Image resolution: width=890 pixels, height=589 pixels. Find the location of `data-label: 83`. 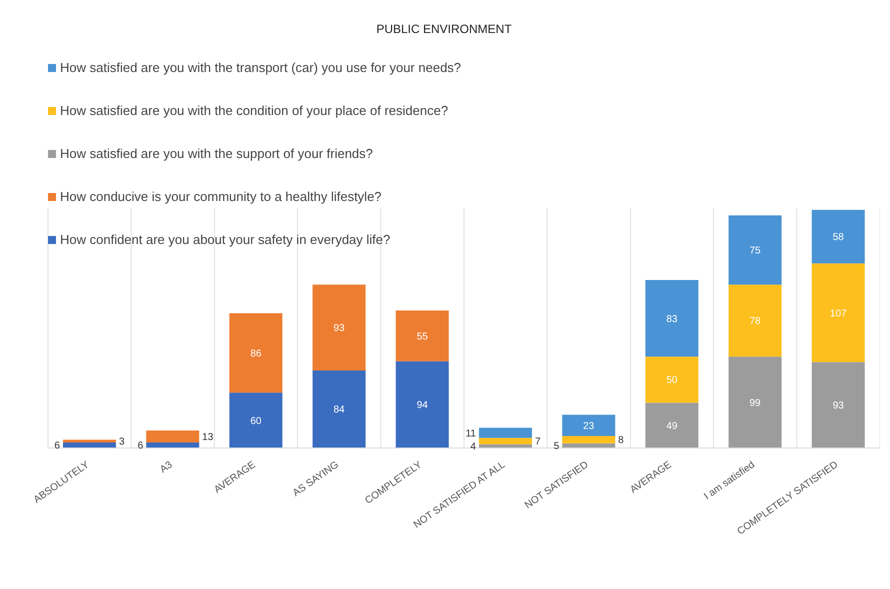

data-label: 83 is located at coordinates (672, 319).